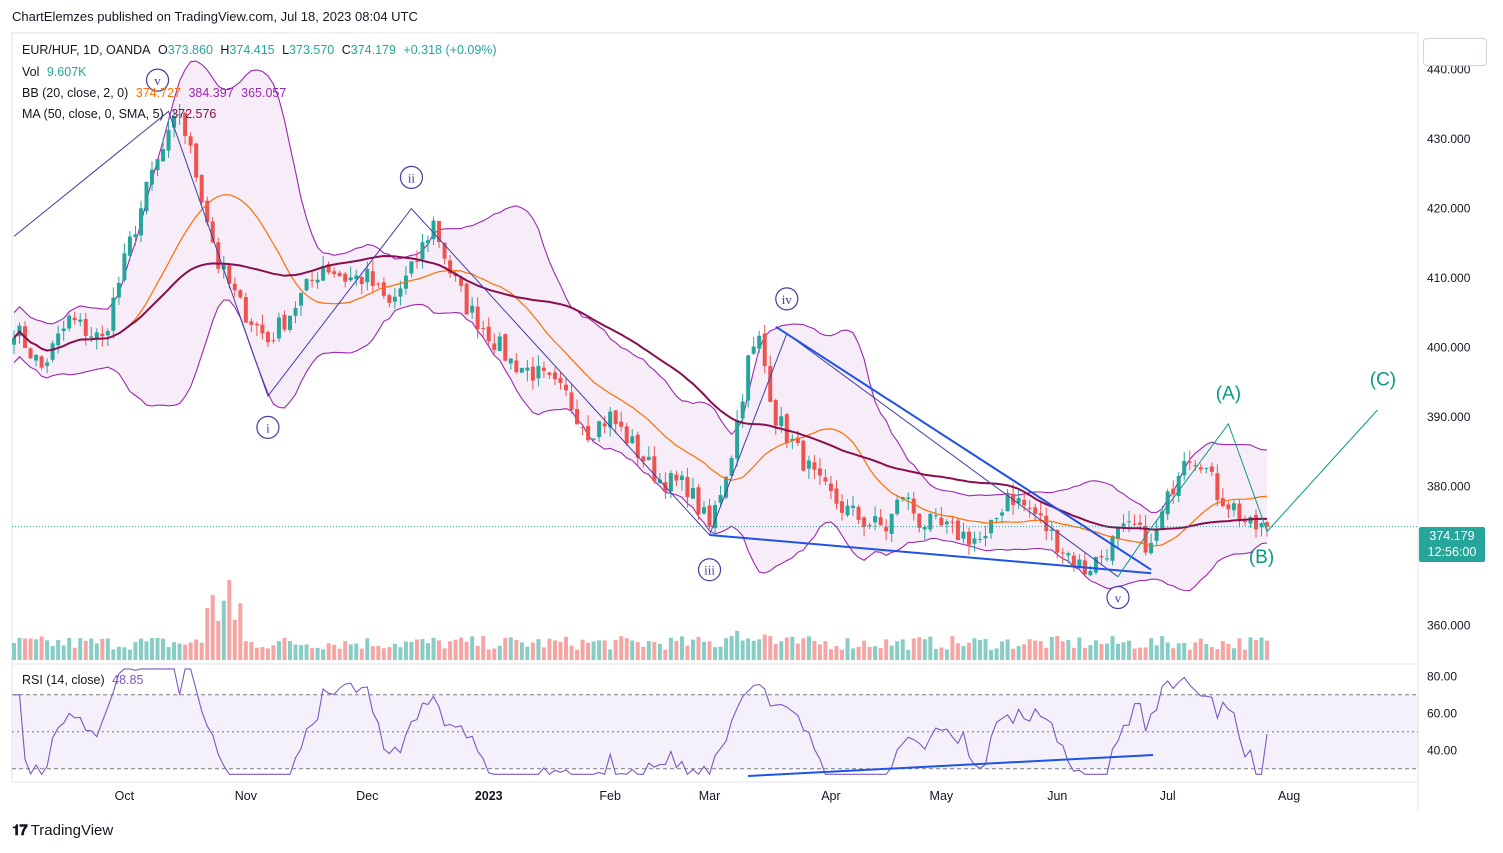 The height and width of the screenshot is (853, 1503). I want to click on legend-bb-label: BB (20, close, 2, 0), so click(75, 93).